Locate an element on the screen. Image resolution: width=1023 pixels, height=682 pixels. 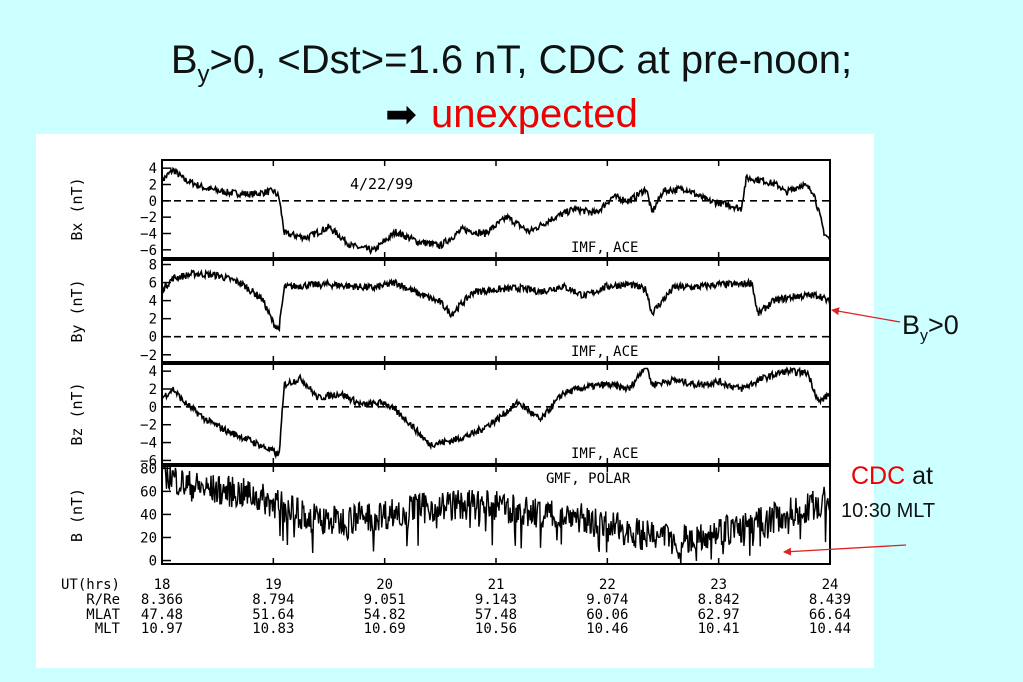
orbit-cell: 20 is located at coordinates (384, 585).